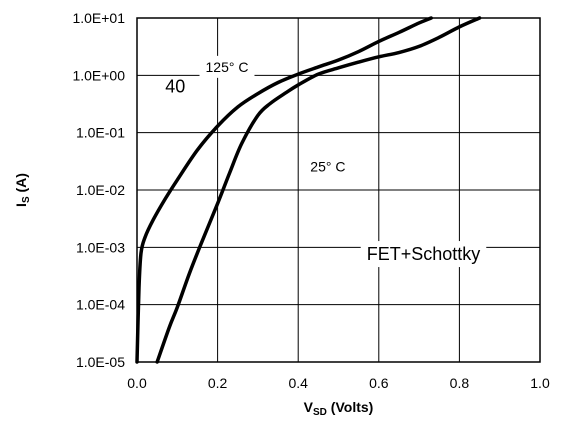  Describe the element at coordinates (379, 383) in the screenshot. I see `x-tick-label: 0.6` at that location.